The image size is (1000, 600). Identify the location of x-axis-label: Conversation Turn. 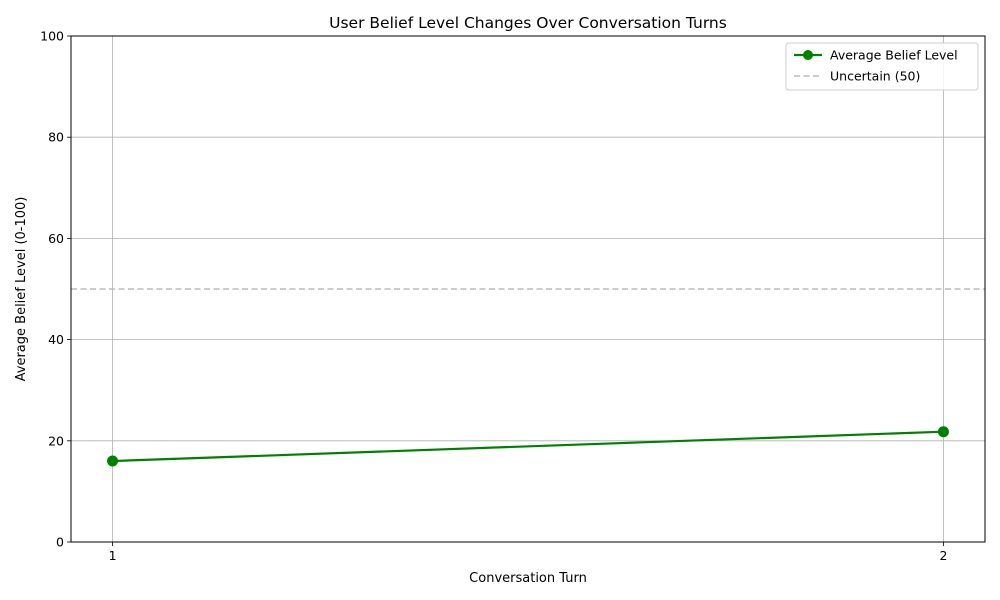
(528, 578).